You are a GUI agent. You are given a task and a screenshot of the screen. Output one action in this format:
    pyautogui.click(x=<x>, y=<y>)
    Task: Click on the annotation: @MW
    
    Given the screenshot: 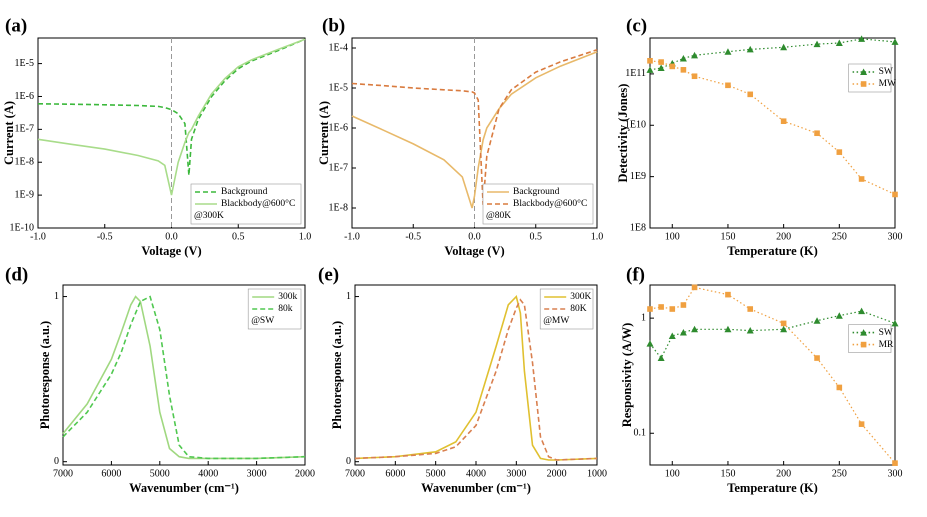 What is the action you would take?
    pyautogui.click(x=556, y=321)
    